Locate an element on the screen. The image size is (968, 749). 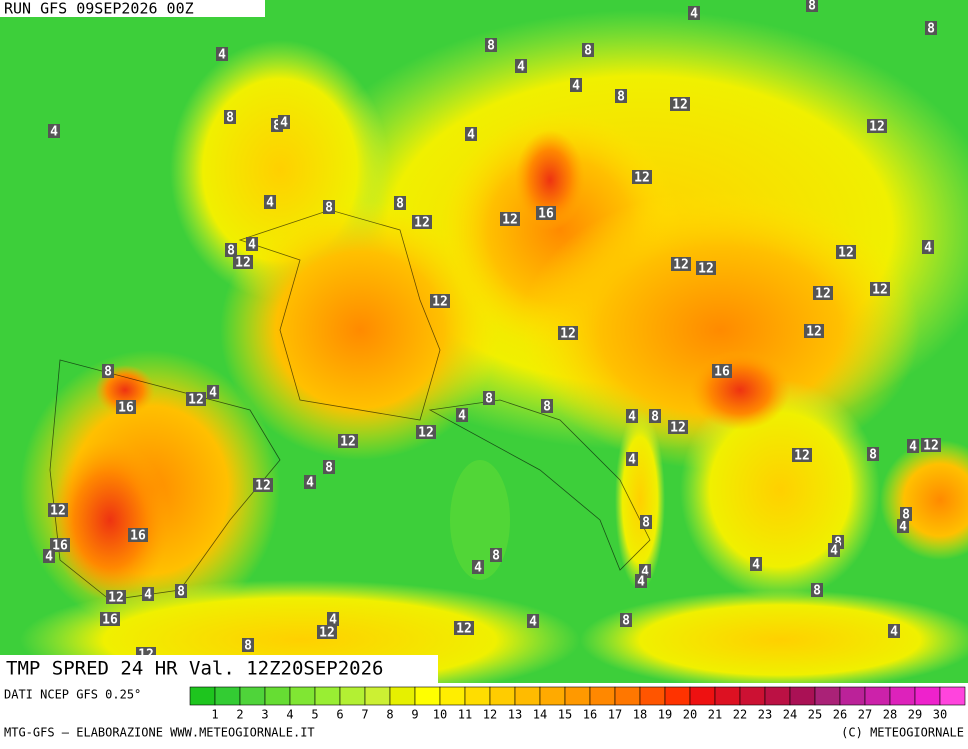
source-text: DATI NCEP GFS 0.25° is located at coordinates (72, 695).